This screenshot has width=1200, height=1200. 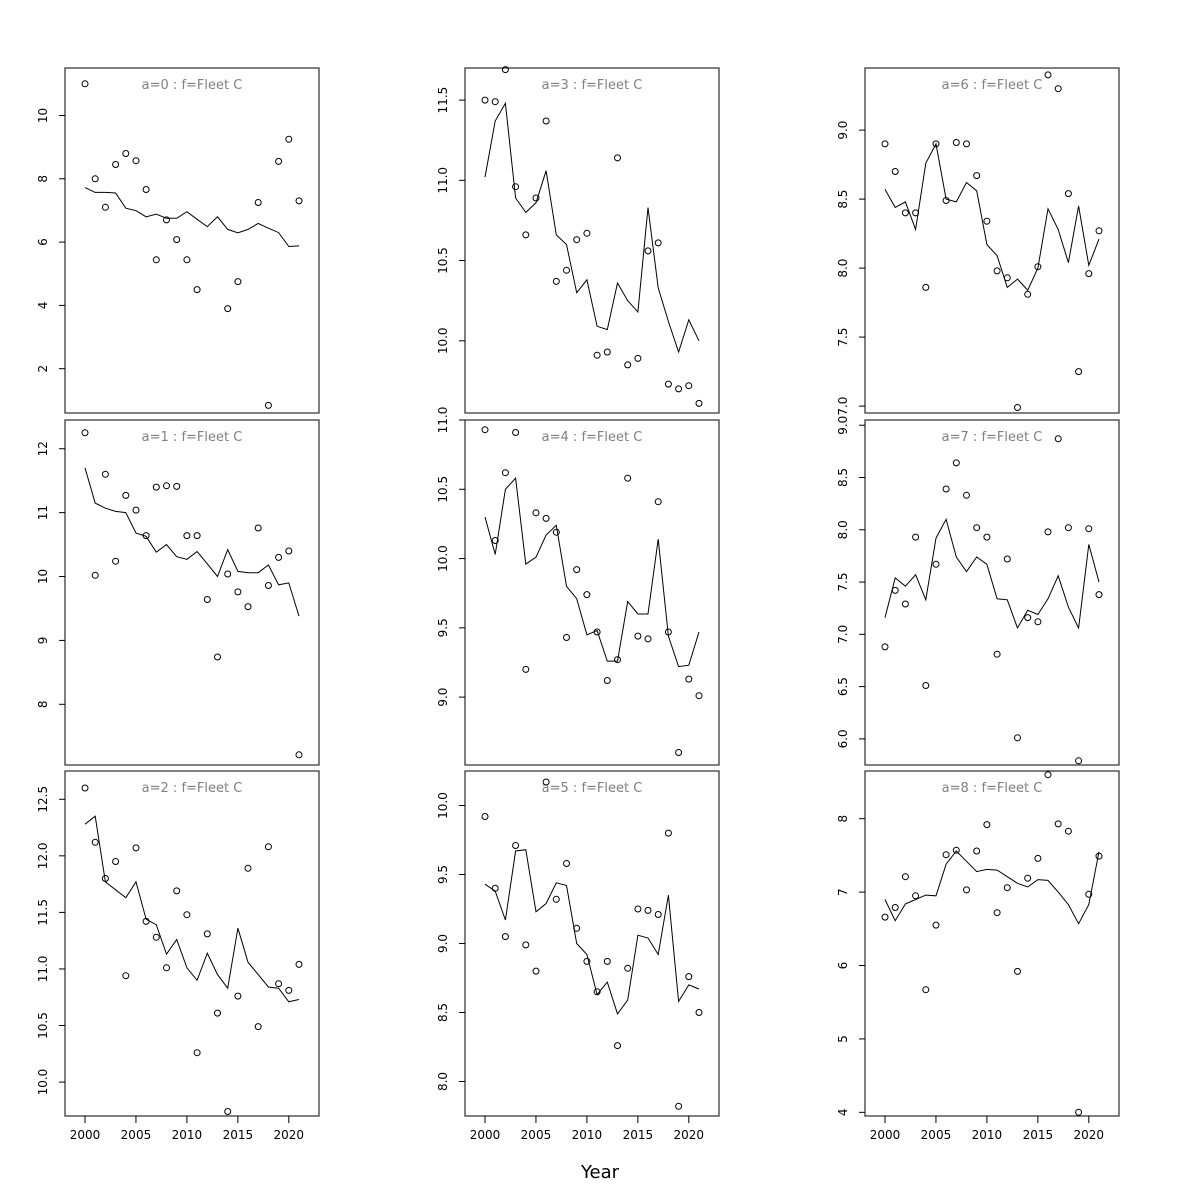 I want to click on y-tick-label: 4, so click(x=843, y=1113).